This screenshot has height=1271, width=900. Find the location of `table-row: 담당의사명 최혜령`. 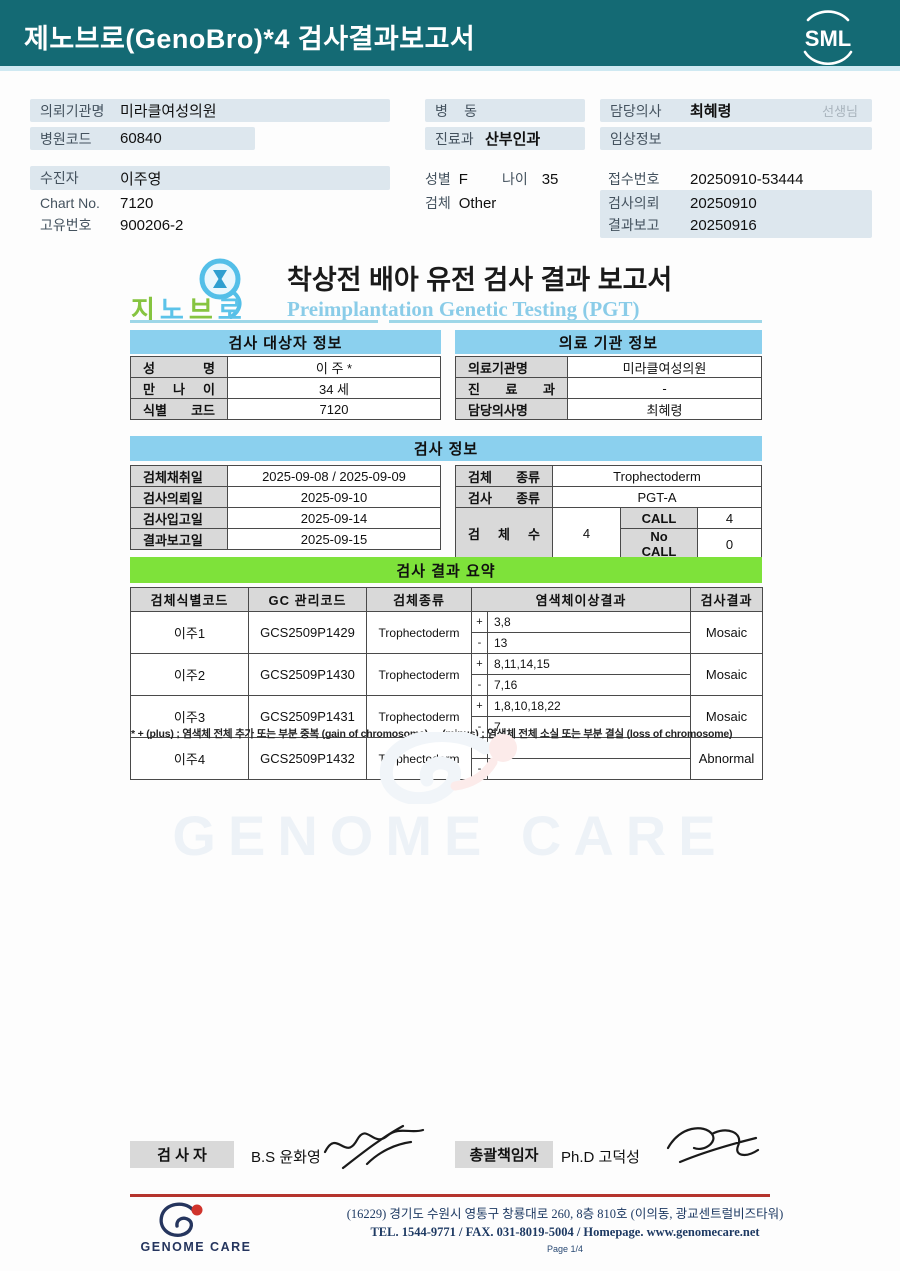

table-row: 담당의사명 최혜령 is located at coordinates (608, 409).